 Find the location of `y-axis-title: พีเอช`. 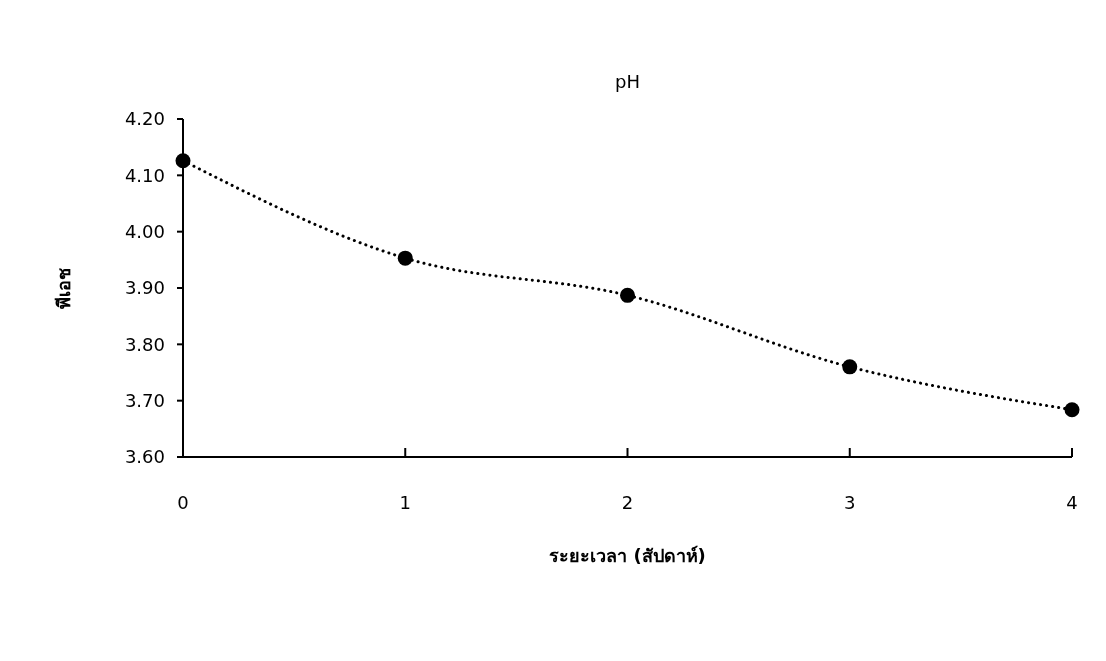

y-axis-title: พีเอช is located at coordinates (63, 288).